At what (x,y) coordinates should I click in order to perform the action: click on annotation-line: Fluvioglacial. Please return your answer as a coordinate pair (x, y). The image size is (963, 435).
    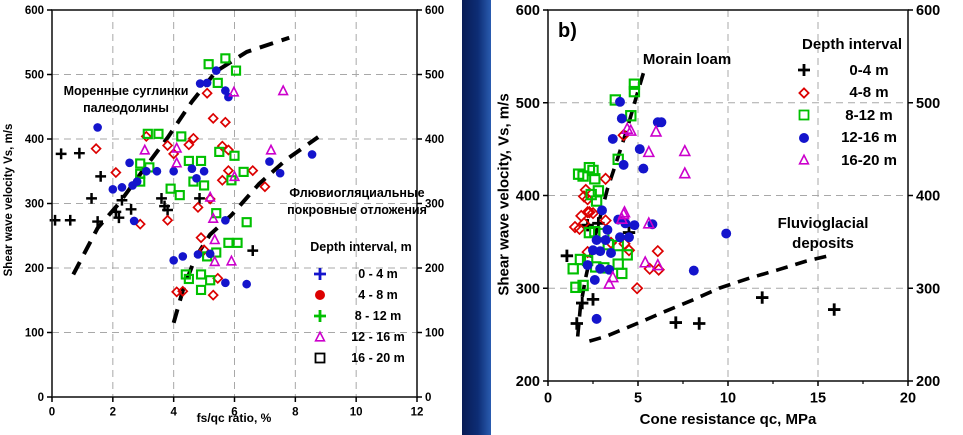
    Looking at the image, I should click on (823, 223).